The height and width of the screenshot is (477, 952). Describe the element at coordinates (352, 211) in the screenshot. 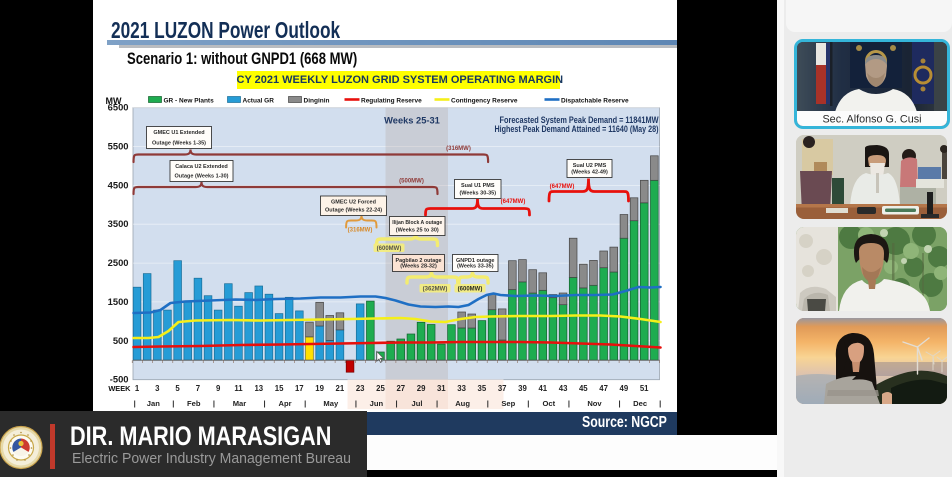

I see `svg-text: Outage (Weeks 22-24)` at that location.